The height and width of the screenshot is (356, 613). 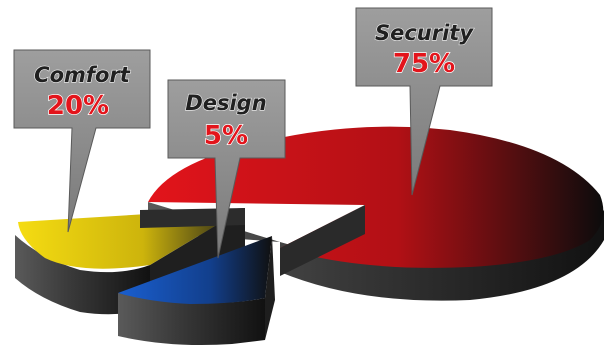 What do you see at coordinates (424, 64) in the screenshot?
I see `callout-security-value: 75%` at bounding box center [424, 64].